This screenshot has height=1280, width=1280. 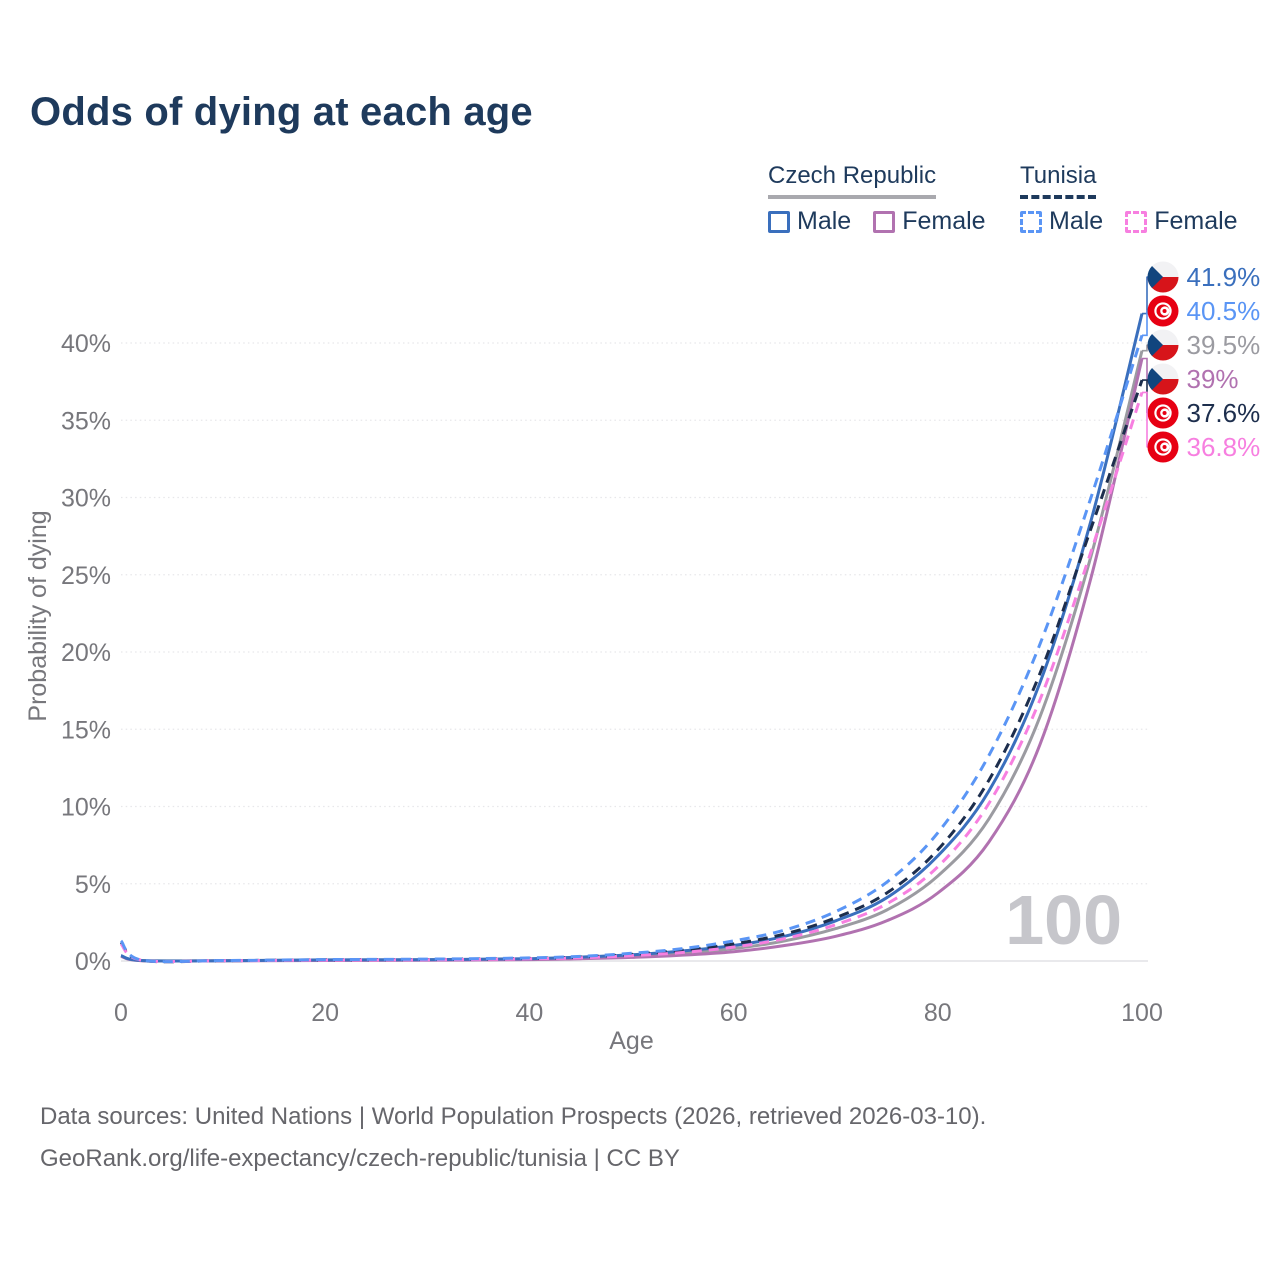 I want to click on x-axis-tick-label: 20, so click(x=325, y=1013).